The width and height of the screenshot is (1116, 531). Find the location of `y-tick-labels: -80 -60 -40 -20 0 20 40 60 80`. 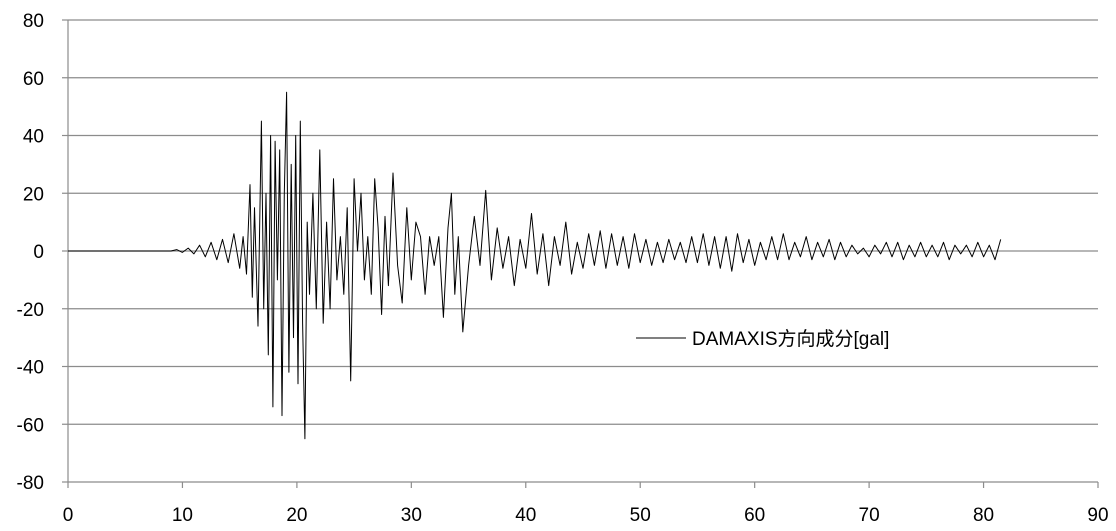

y-tick-labels: -80 -60 -40 -20 0 20 40 60 80 is located at coordinates (30, 252).